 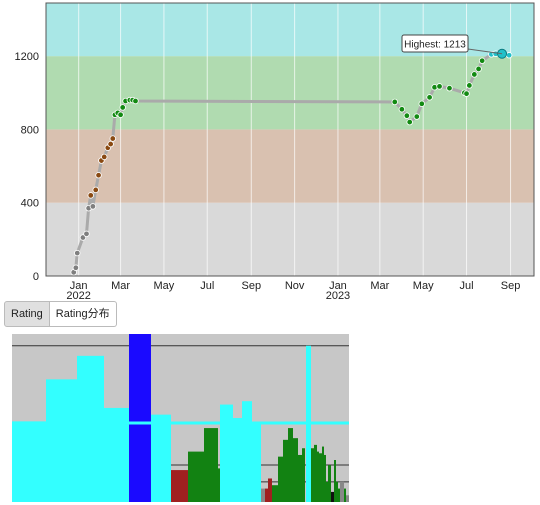 I want to click on x-tick-label-8: May, so click(x=423, y=286).